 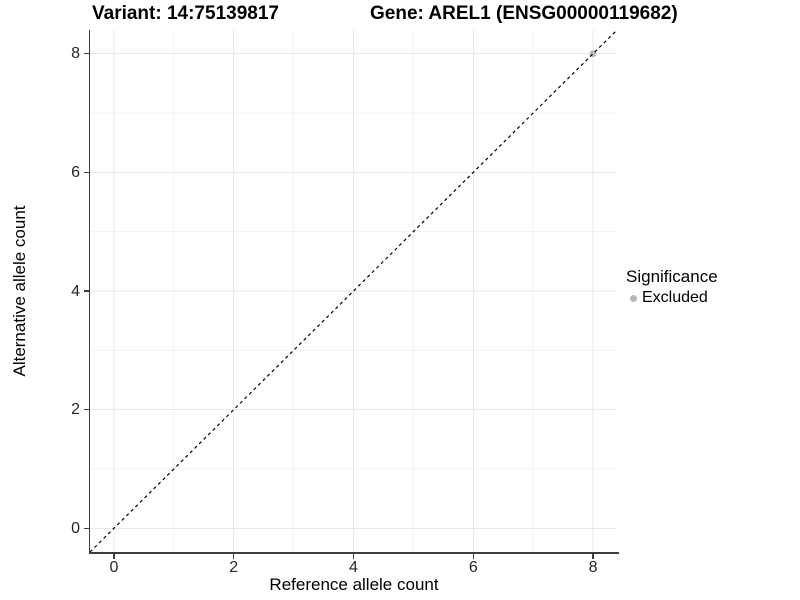 What do you see at coordinates (473, 567) in the screenshot?
I see `x-tick-label: 6` at bounding box center [473, 567].